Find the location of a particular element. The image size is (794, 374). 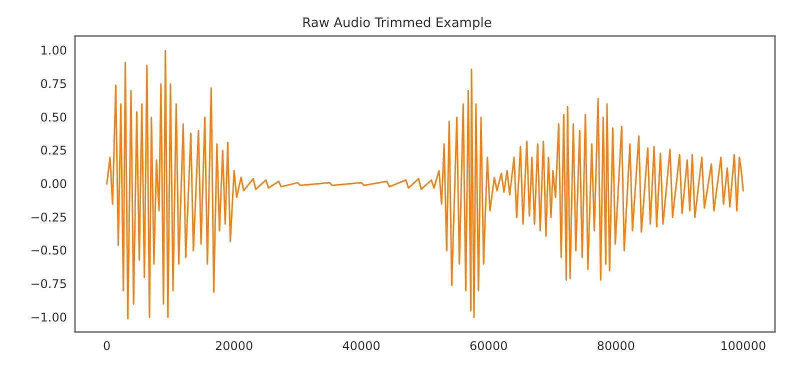

y-tick-label: 0.00 is located at coordinates (53, 184).